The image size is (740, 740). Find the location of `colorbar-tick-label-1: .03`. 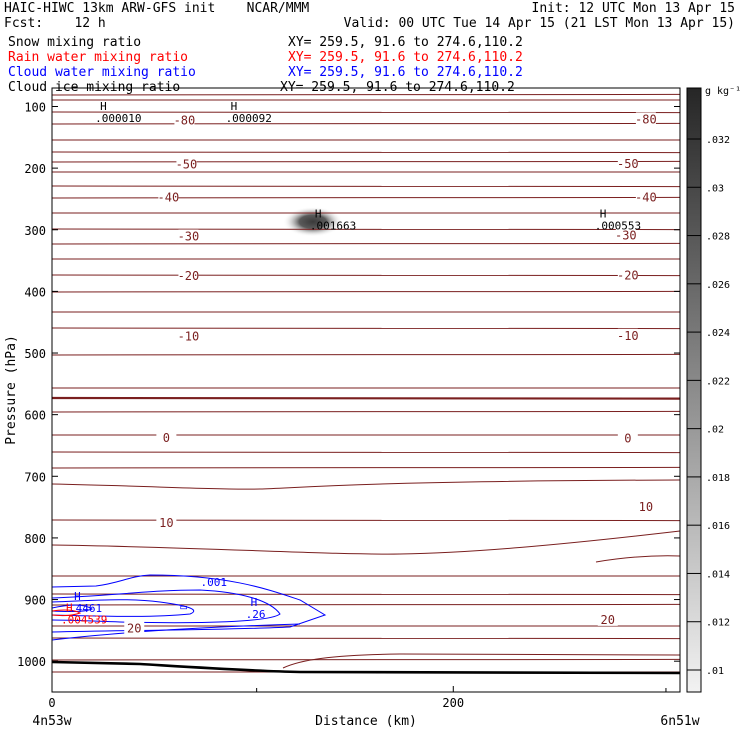

colorbar-tick-label-1: .03 is located at coordinates (715, 188).